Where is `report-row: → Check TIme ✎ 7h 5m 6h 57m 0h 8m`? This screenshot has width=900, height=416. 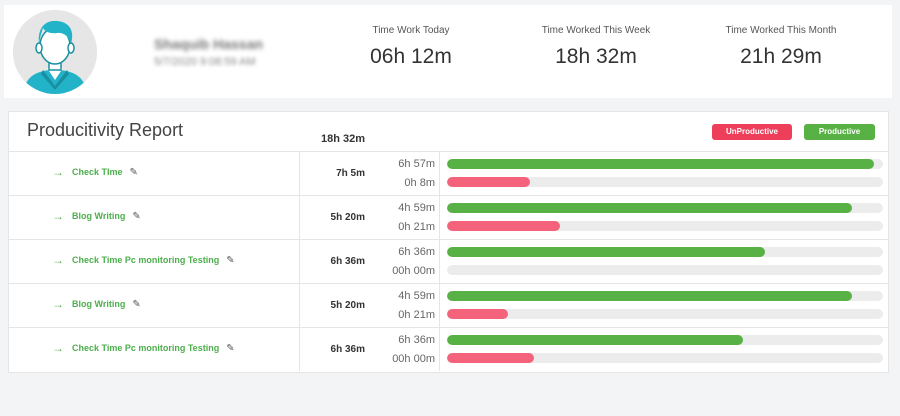 report-row: → Check TIme ✎ 7h 5m 6h 57m 0h 8m is located at coordinates (448, 173).